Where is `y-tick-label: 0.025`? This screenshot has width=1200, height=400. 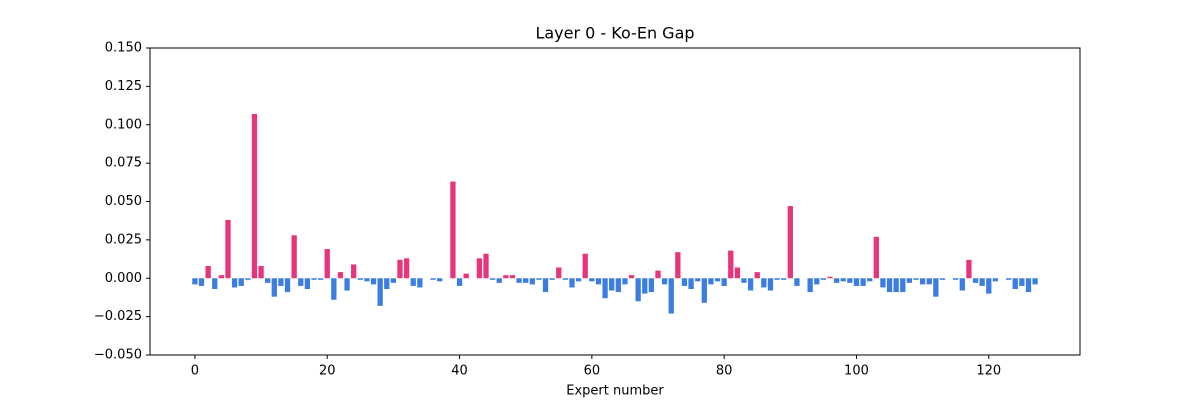 y-tick-label: 0.025 is located at coordinates (123, 239).